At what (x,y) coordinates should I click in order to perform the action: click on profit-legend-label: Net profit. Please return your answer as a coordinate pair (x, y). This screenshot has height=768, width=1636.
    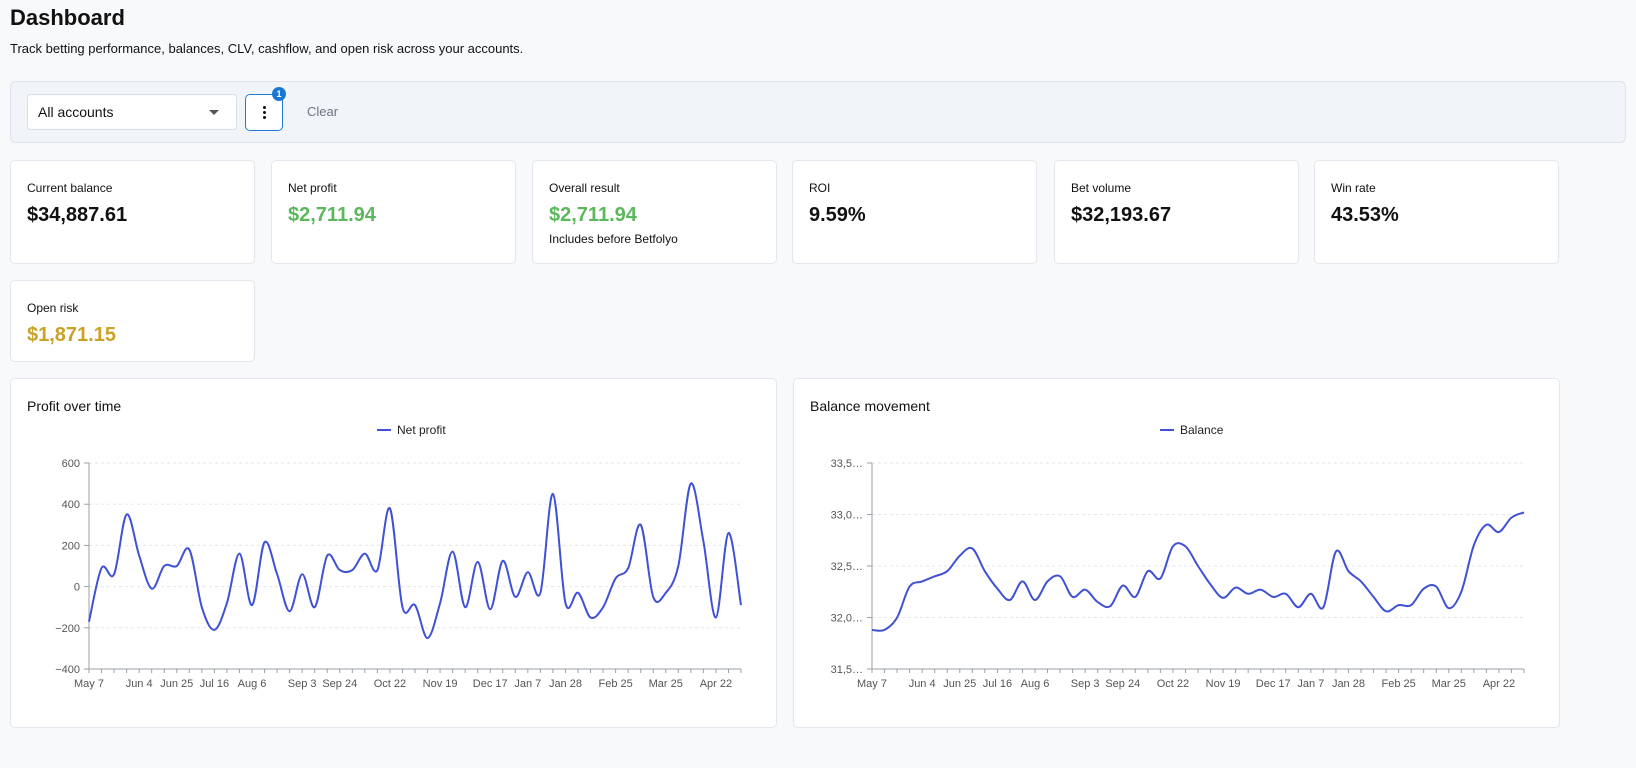
    Looking at the image, I should click on (421, 430).